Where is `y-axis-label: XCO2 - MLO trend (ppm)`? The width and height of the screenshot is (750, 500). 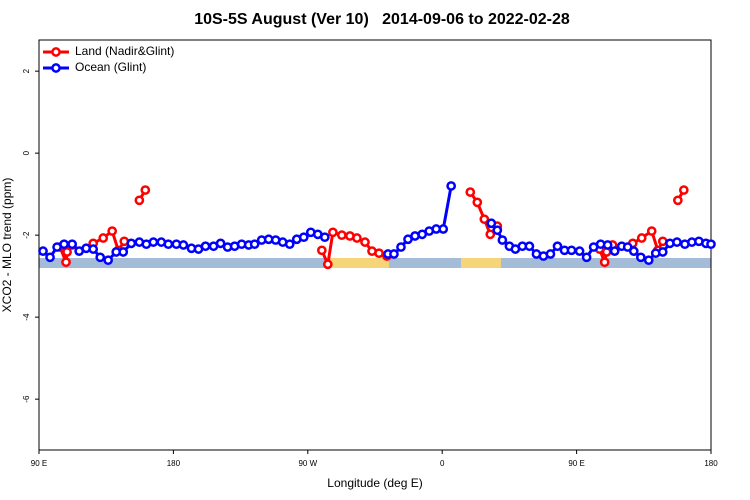 y-axis-label: XCO2 - MLO trend (ppm) is located at coordinates (7, 245).